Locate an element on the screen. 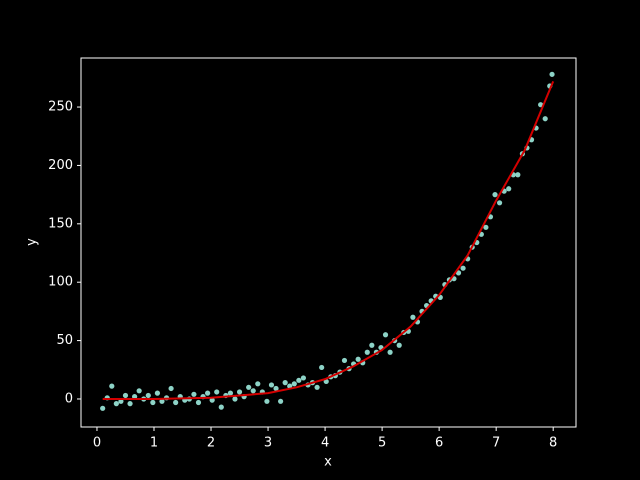 Image resolution: width=640 pixels, height=480 pixels. x-tick-label: 4 is located at coordinates (325, 443).